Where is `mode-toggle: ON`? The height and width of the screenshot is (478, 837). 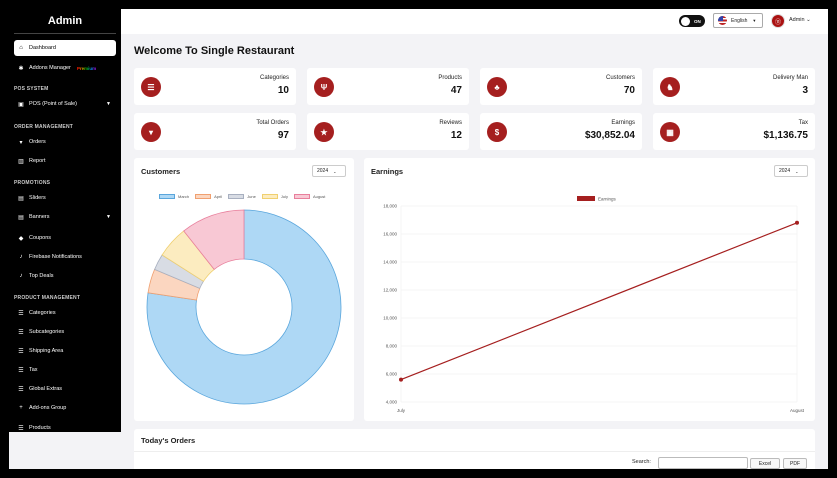 mode-toggle: ON is located at coordinates (692, 21).